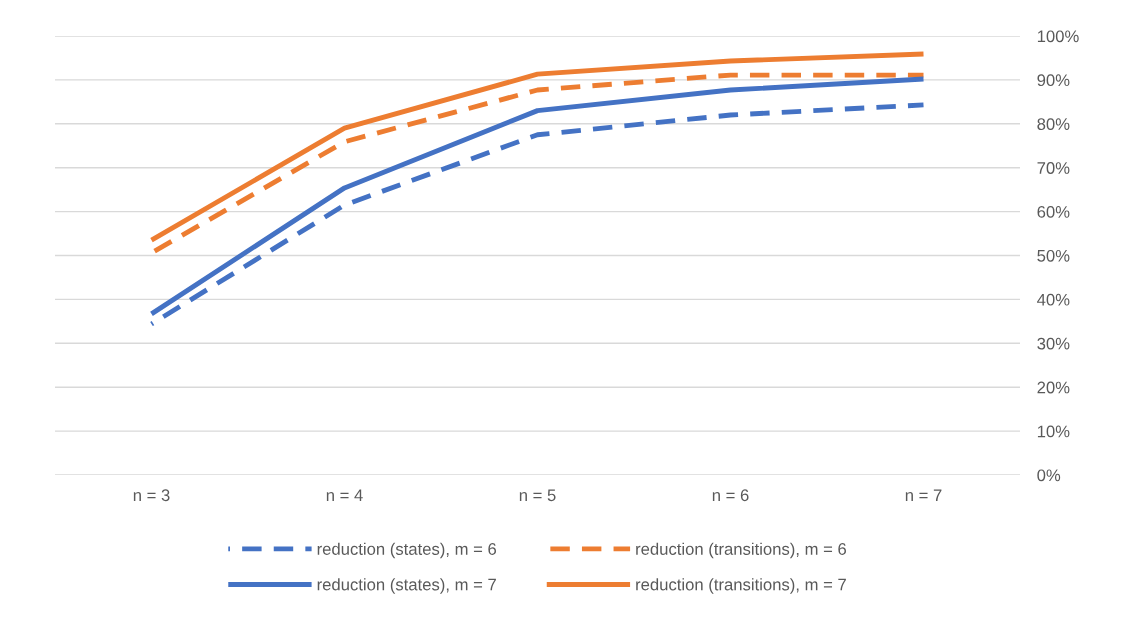 Image resolution: width=1130 pixels, height=617 pixels. What do you see at coordinates (151, 495) in the screenshot?
I see `x-tick-label: n = 3` at bounding box center [151, 495].